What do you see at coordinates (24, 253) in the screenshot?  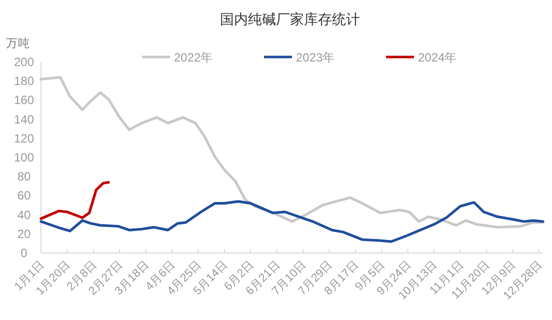 I see `y-tick-label: 0` at bounding box center [24, 253].